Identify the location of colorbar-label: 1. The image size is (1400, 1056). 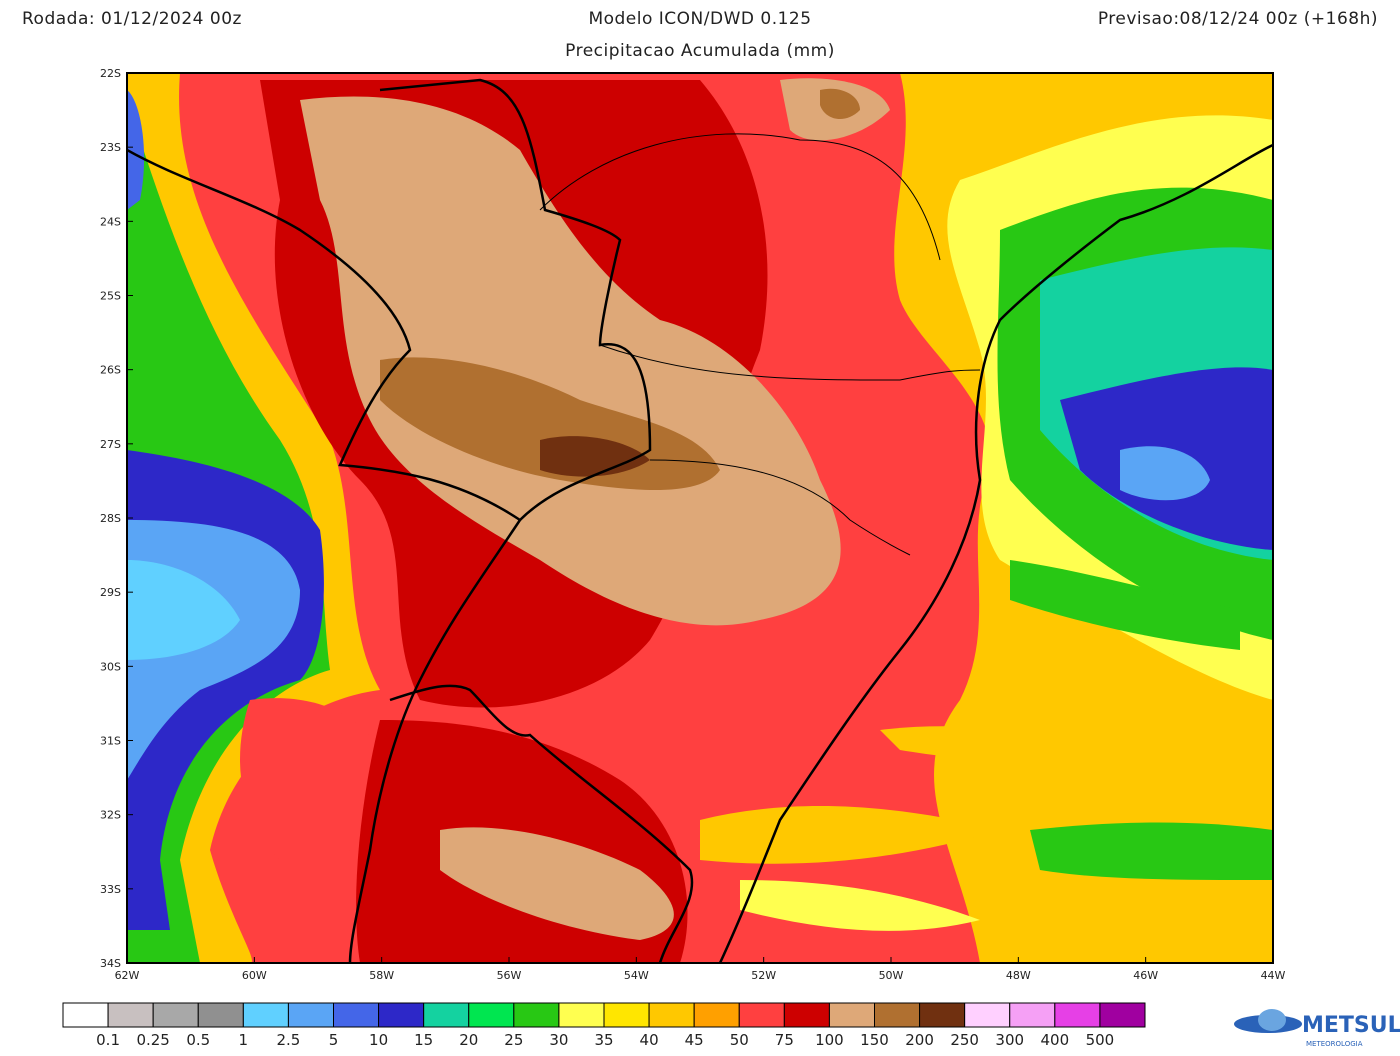
(244, 1040).